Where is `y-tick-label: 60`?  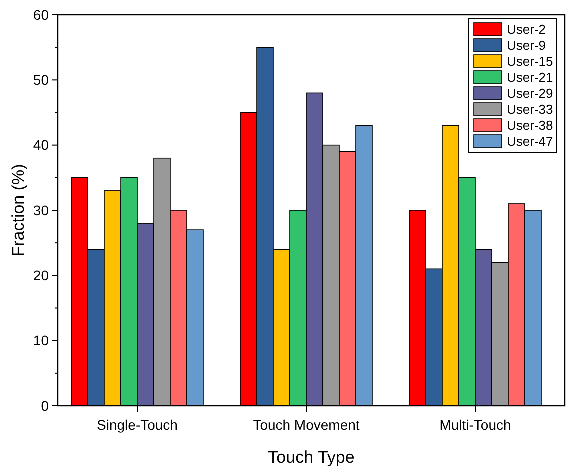 y-tick-label: 60 is located at coordinates (41, 14).